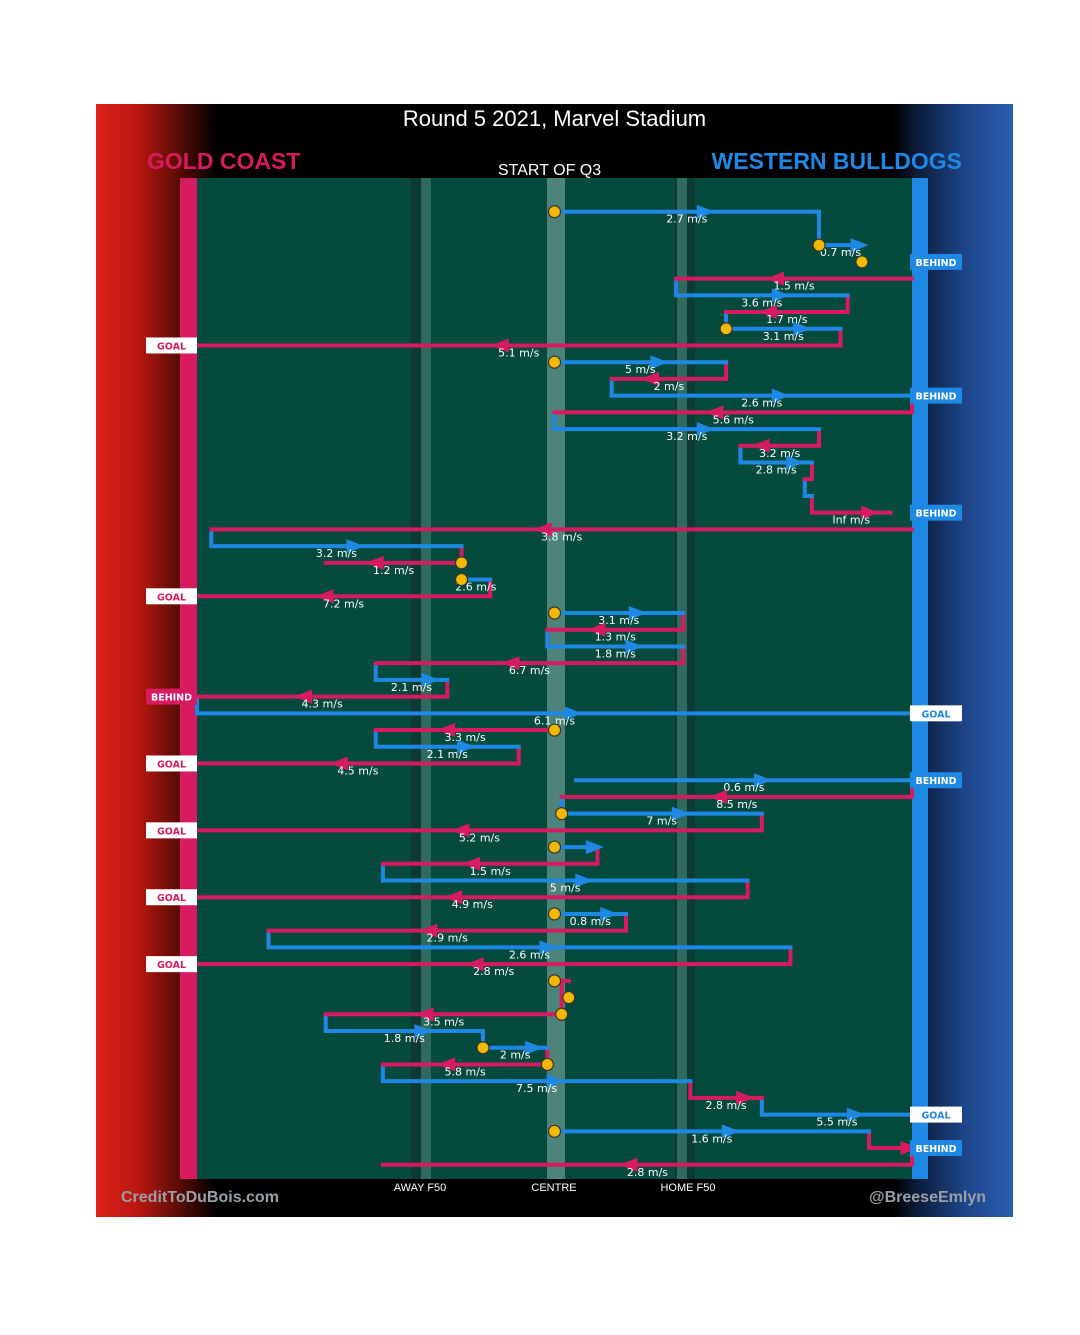 Image resolution: width=1080 pixels, height=1335 pixels. I want to click on speed-label: 7 m/s, so click(661, 821).